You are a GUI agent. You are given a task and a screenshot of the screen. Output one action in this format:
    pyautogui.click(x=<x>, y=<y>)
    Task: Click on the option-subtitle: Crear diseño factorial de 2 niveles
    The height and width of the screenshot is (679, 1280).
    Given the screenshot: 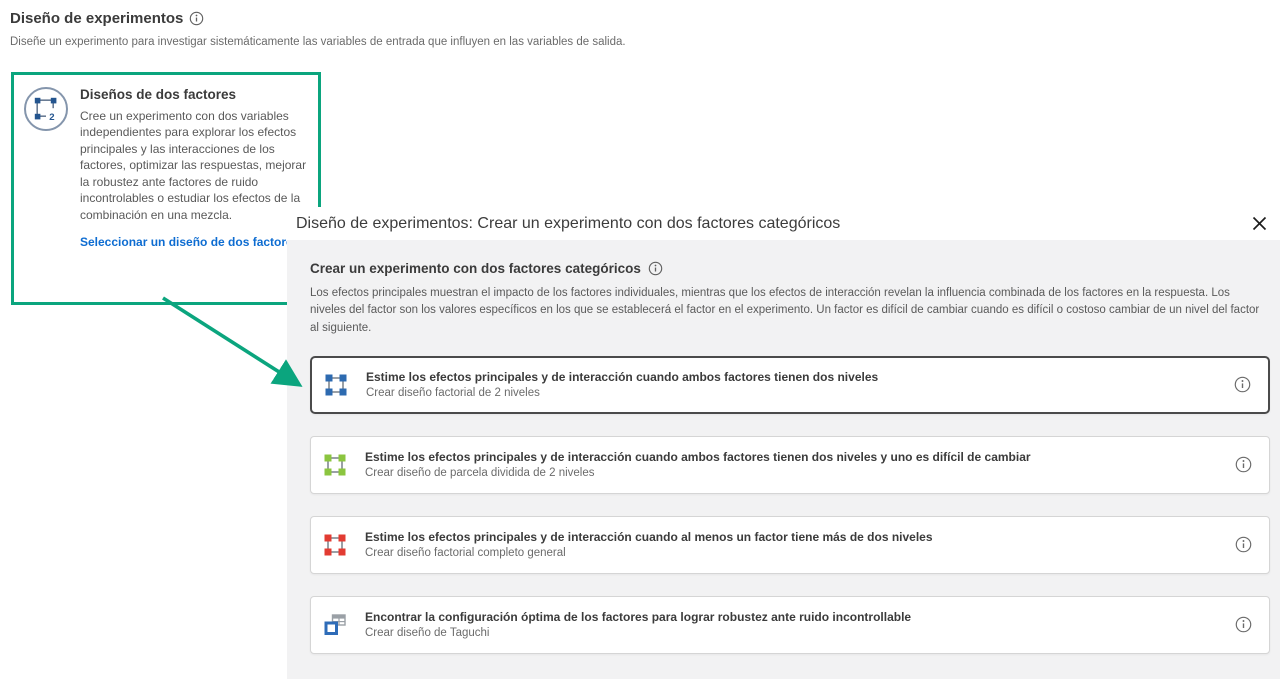 What is the action you would take?
    pyautogui.click(x=453, y=393)
    